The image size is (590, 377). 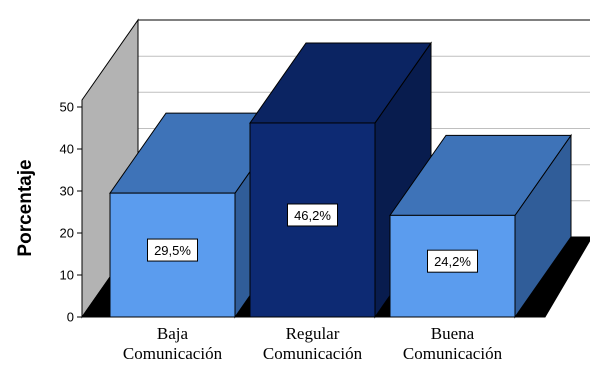 What do you see at coordinates (67, 275) in the screenshot?
I see `y-tick-label: 10` at bounding box center [67, 275].